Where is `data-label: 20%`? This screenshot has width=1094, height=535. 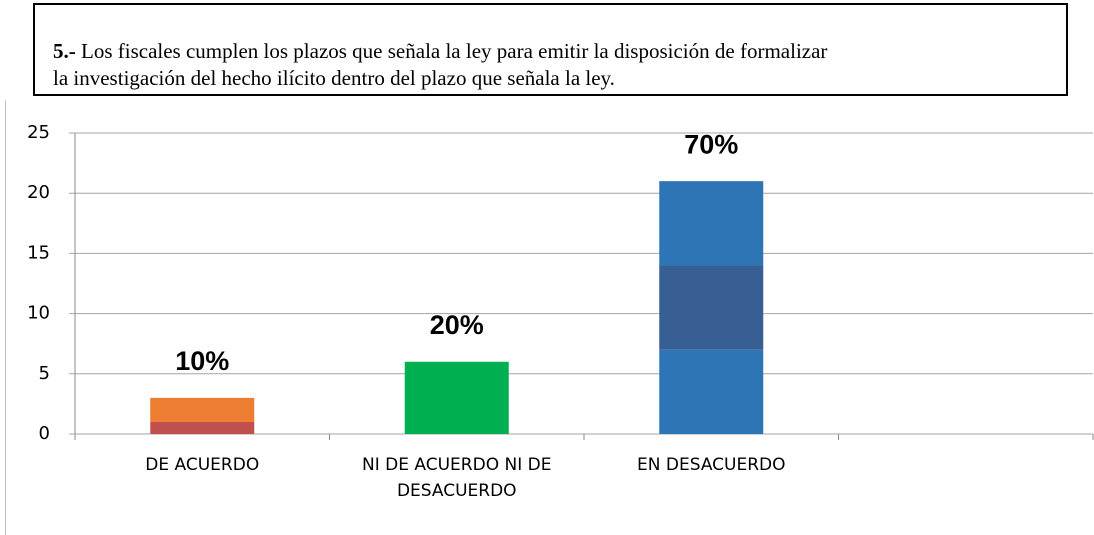 data-label: 20% is located at coordinates (457, 325).